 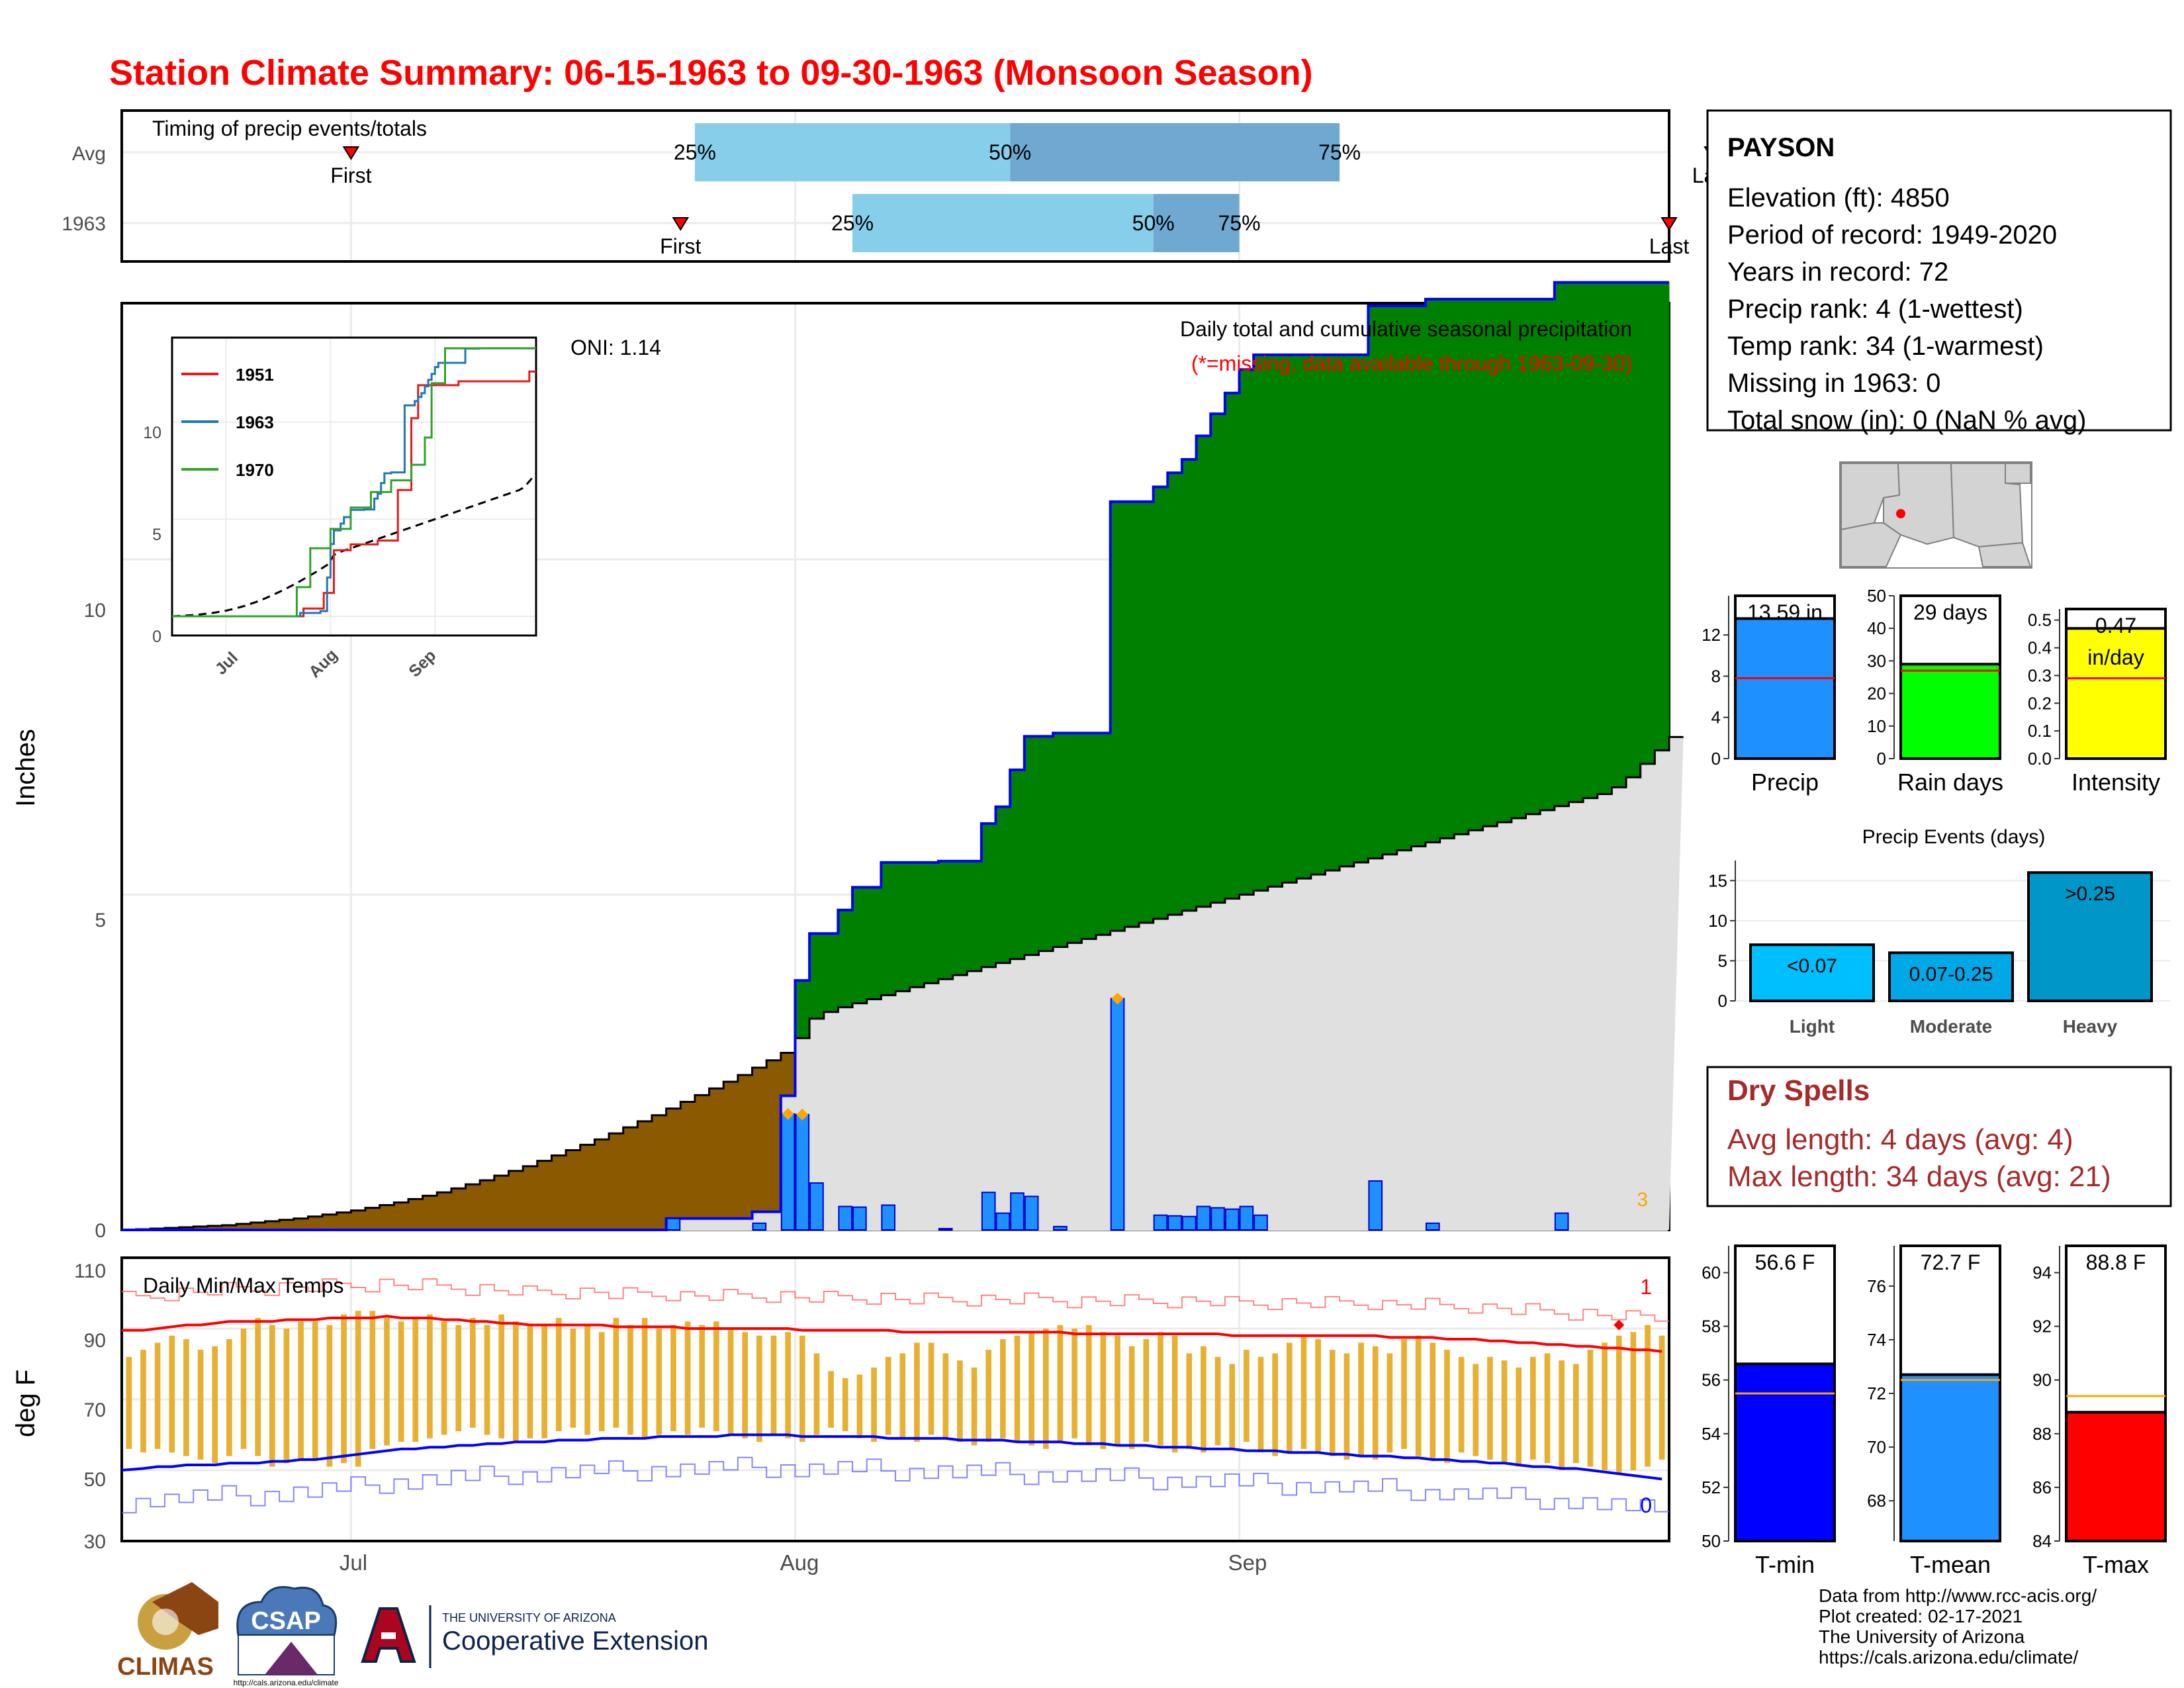 What do you see at coordinates (2097, 702) in the screenshot?
I see `summary-intensity: 0.0 0.1 0.2 0.3 0.4 0.5 0.47 in/day Intensity` at bounding box center [2097, 702].